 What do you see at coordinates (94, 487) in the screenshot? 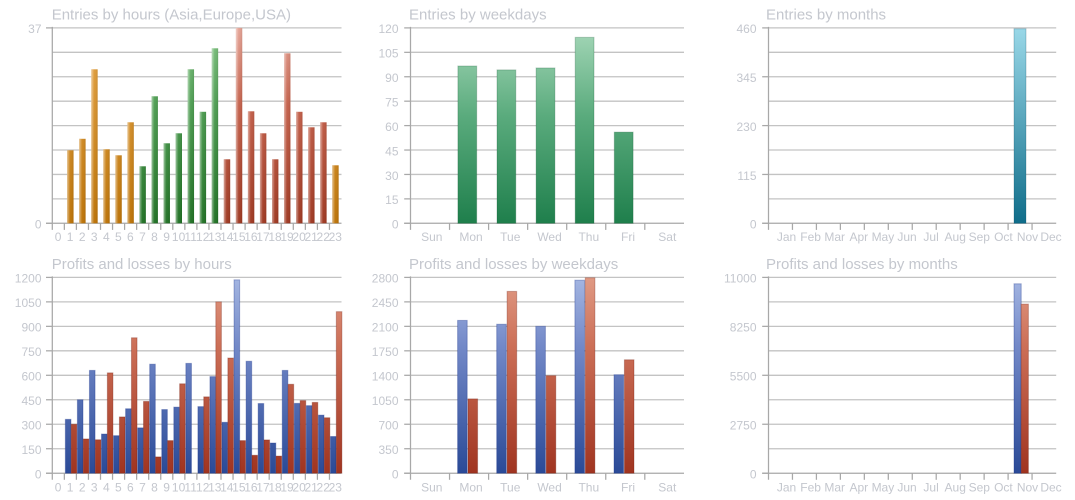
I see `svg-text: 3` at bounding box center [94, 487].